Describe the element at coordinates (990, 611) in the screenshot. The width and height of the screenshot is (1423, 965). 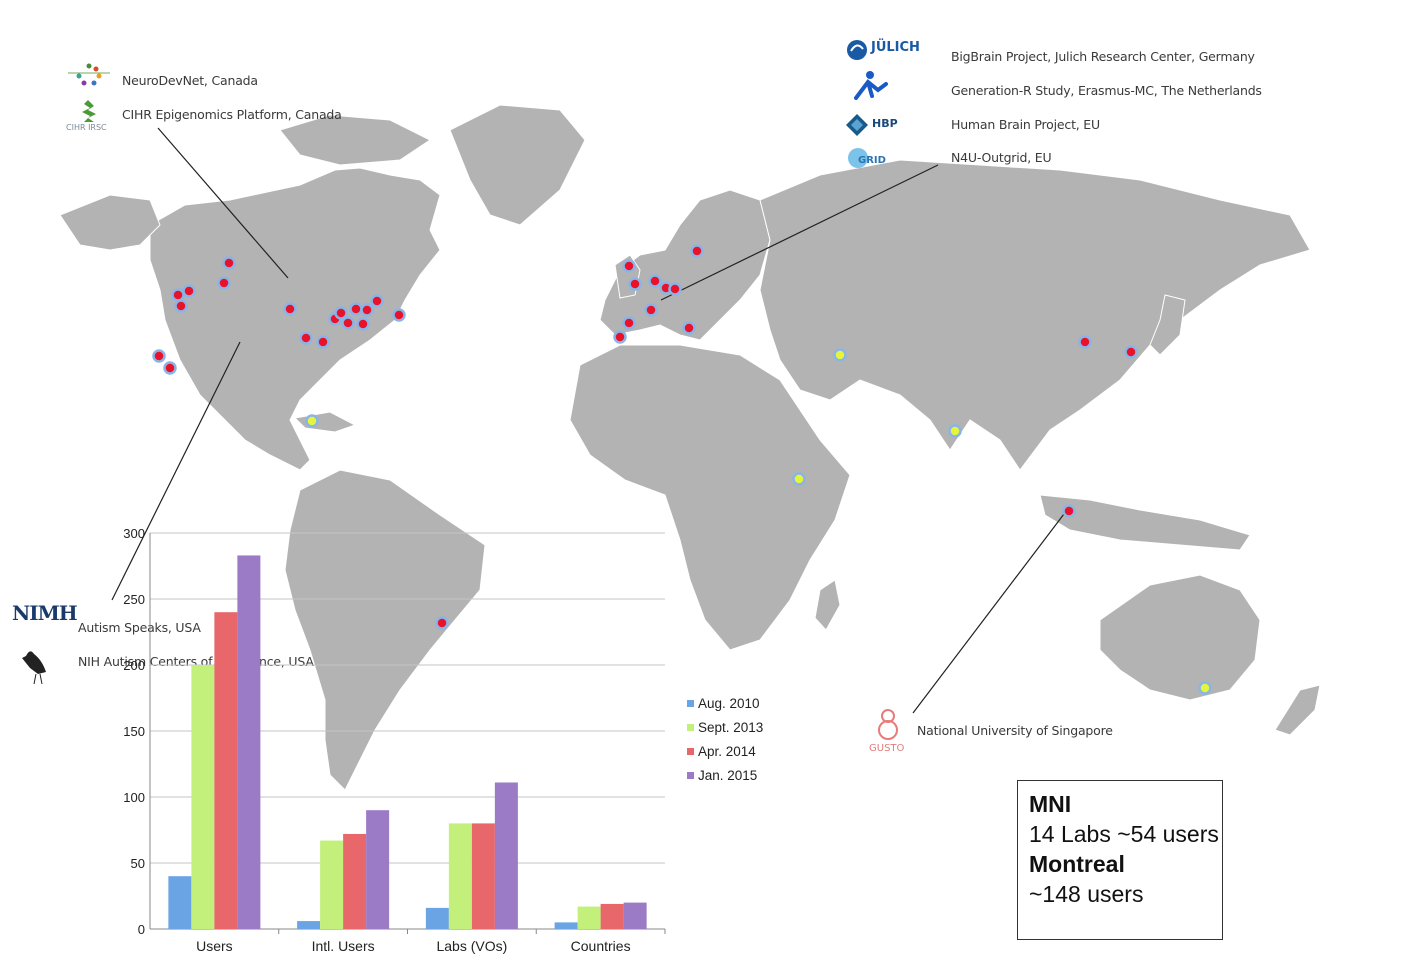
I see `leader-singapore` at that location.